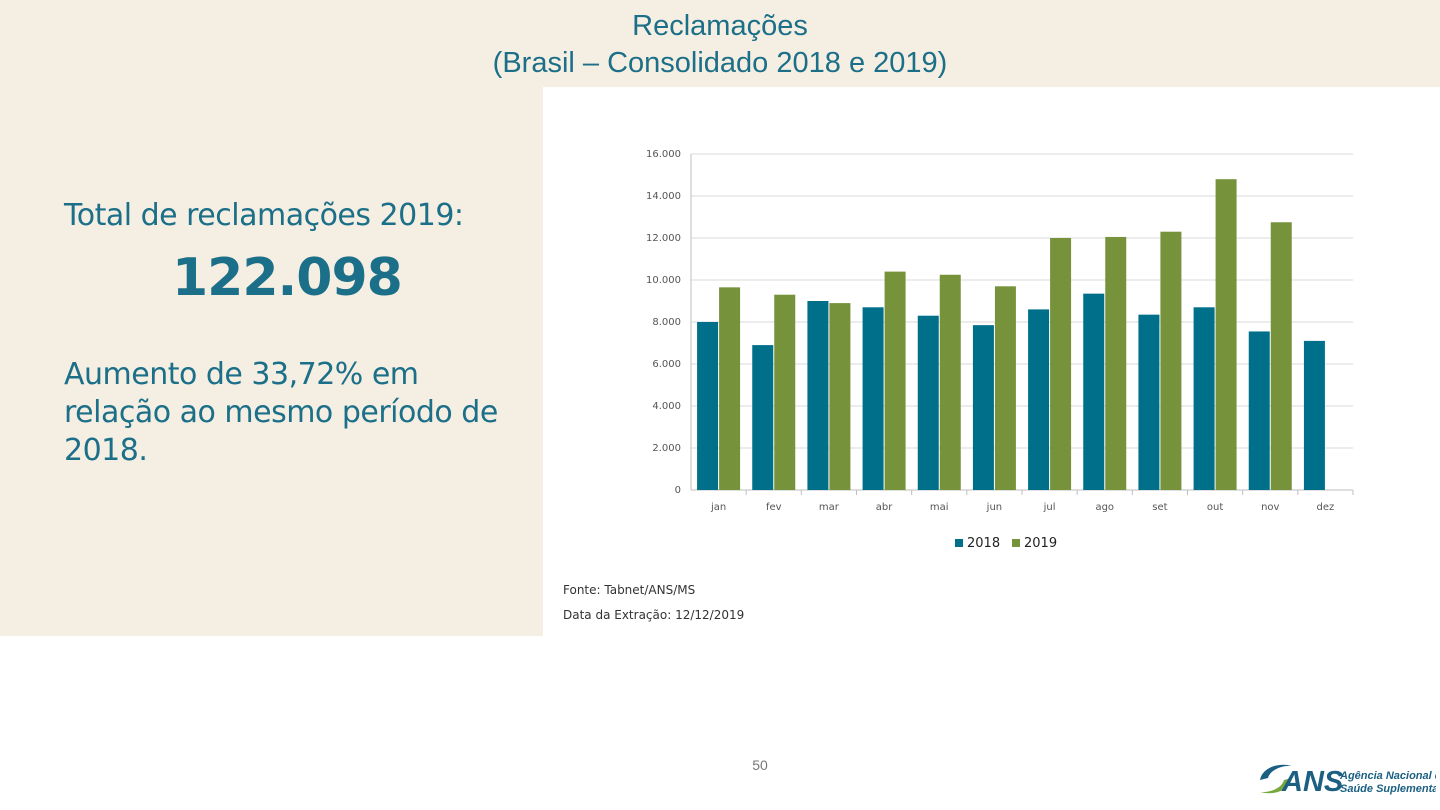 The height and width of the screenshot is (810, 1440). I want to click on bar-2019-mai, so click(950, 382).